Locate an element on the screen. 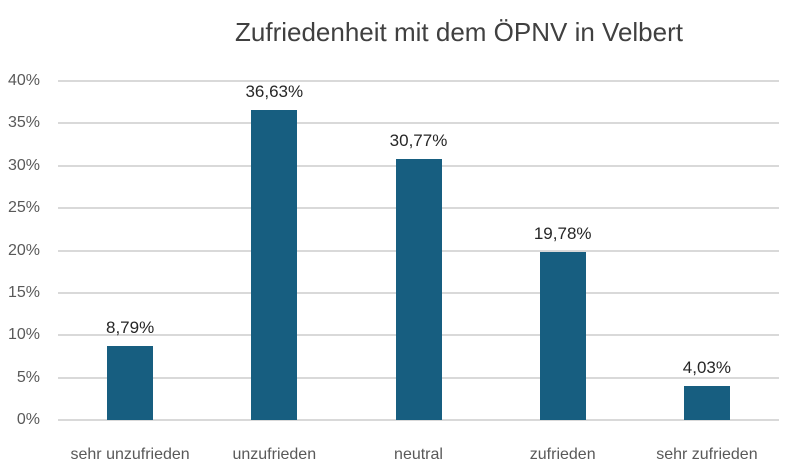 The height and width of the screenshot is (465, 800). y-axis-tick: 20% is located at coordinates (23, 250).